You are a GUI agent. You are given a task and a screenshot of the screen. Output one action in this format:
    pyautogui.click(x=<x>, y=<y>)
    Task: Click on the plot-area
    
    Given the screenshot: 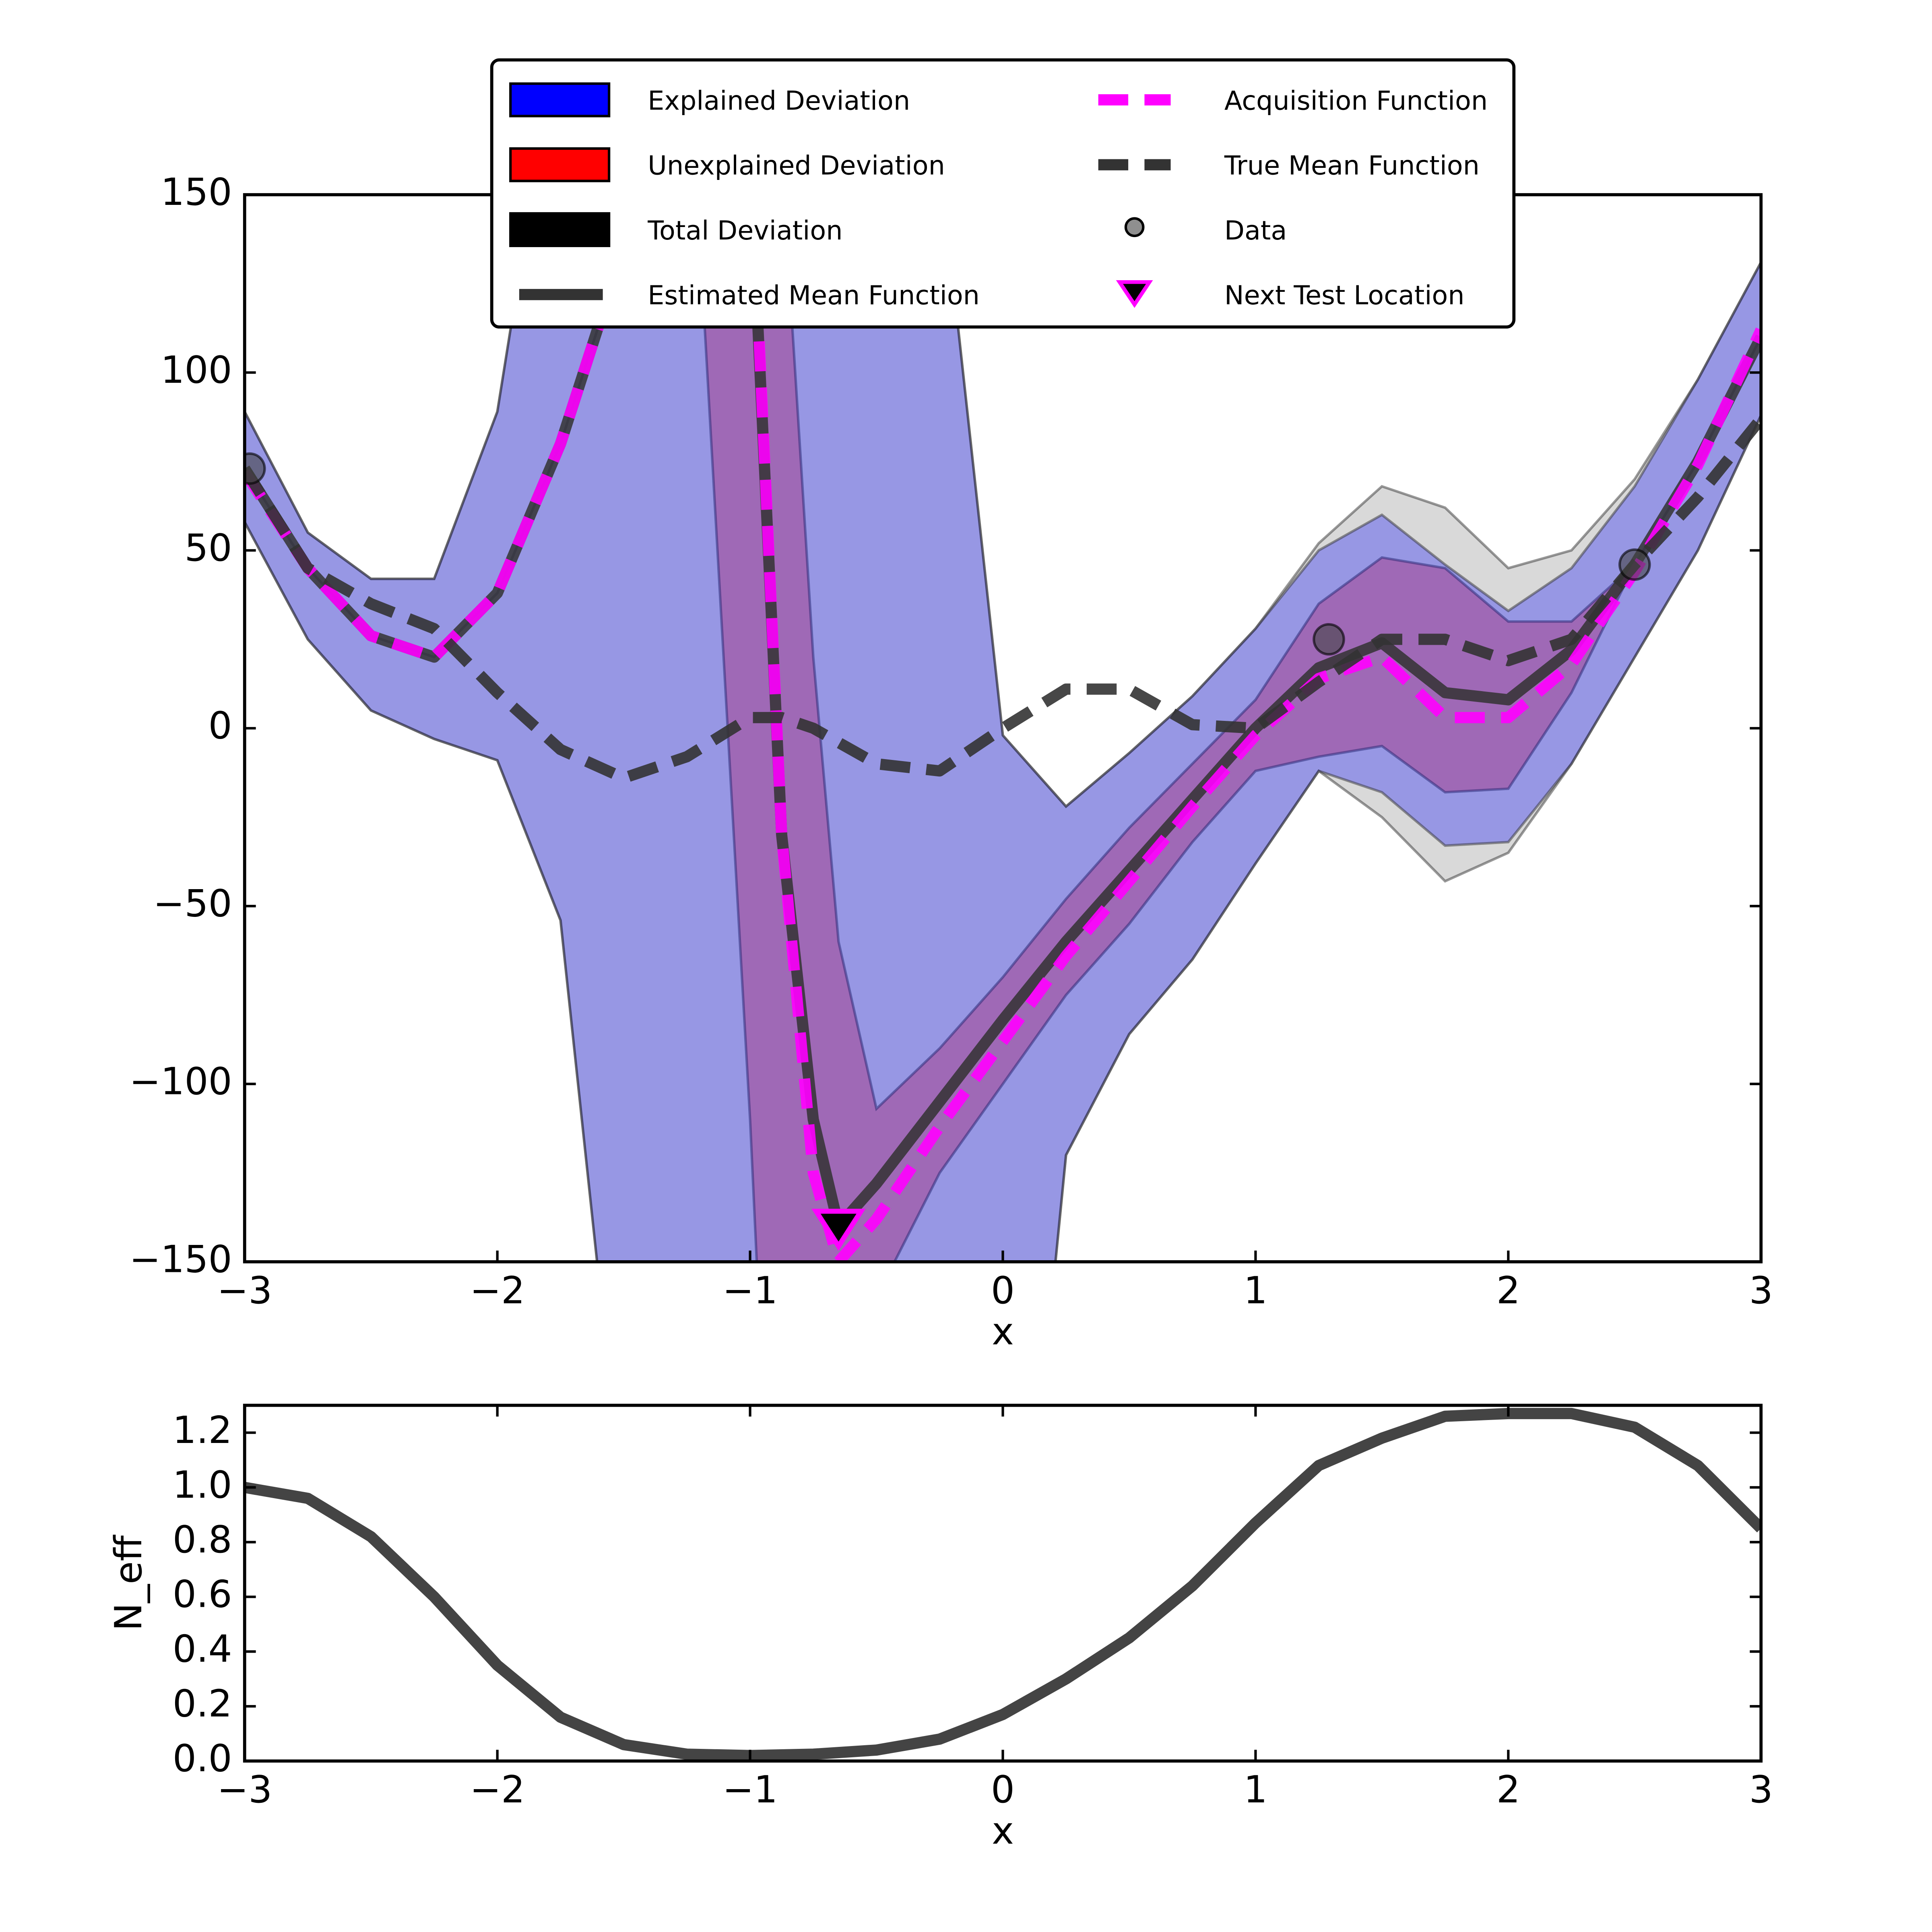 What is the action you would take?
    pyautogui.click(x=1002, y=1584)
    